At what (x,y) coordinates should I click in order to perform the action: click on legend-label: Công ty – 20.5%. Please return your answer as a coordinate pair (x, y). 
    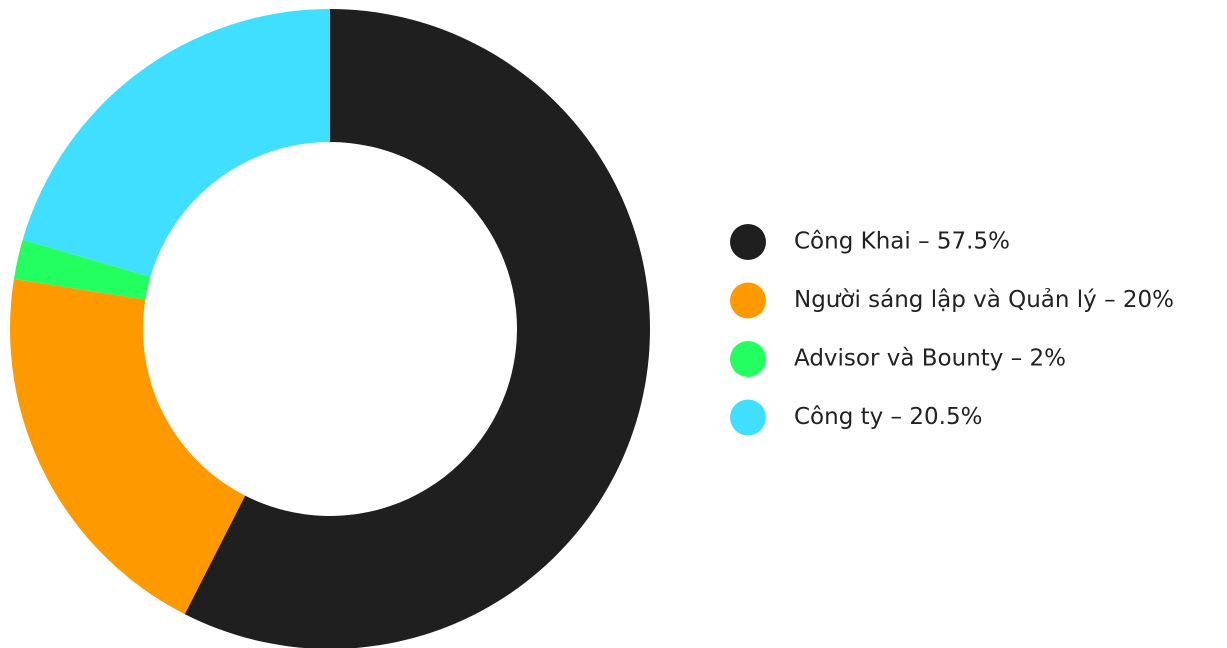
    Looking at the image, I should click on (888, 417).